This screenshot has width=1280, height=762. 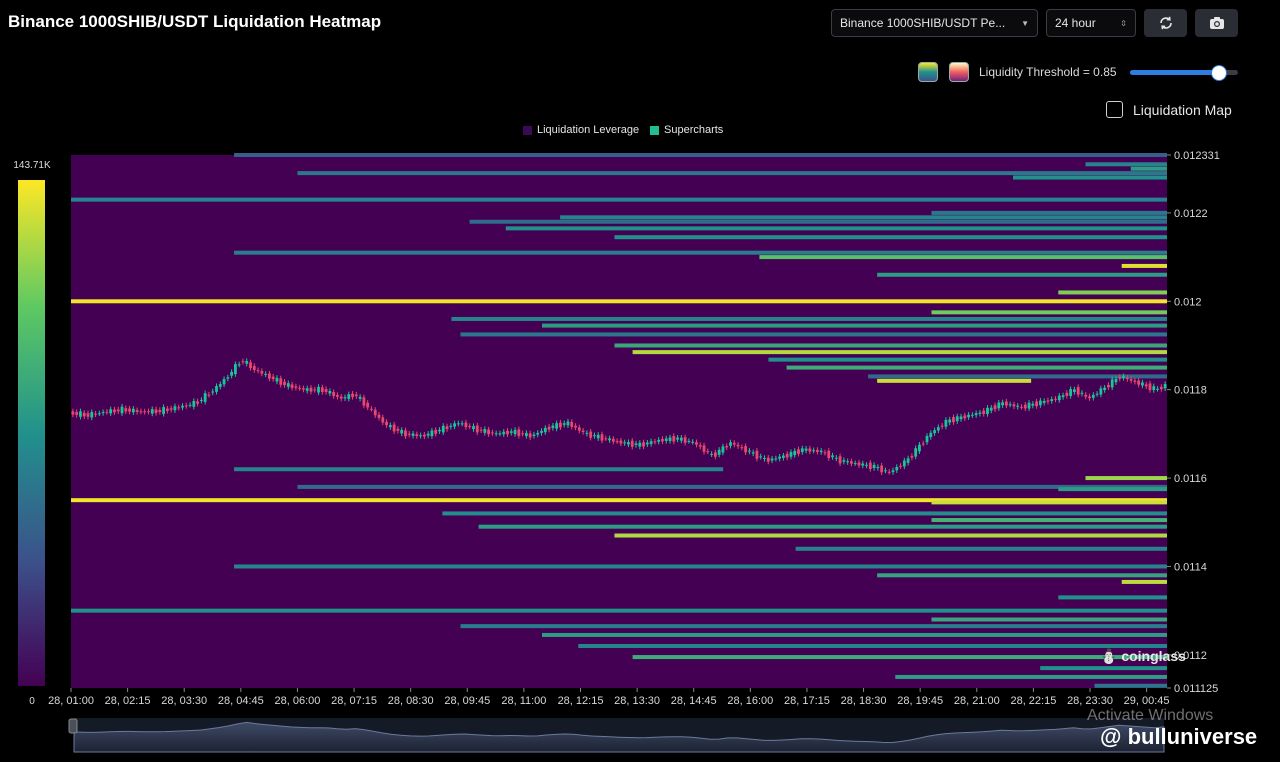 I want to click on threshold-slider, so click(x=1184, y=73).